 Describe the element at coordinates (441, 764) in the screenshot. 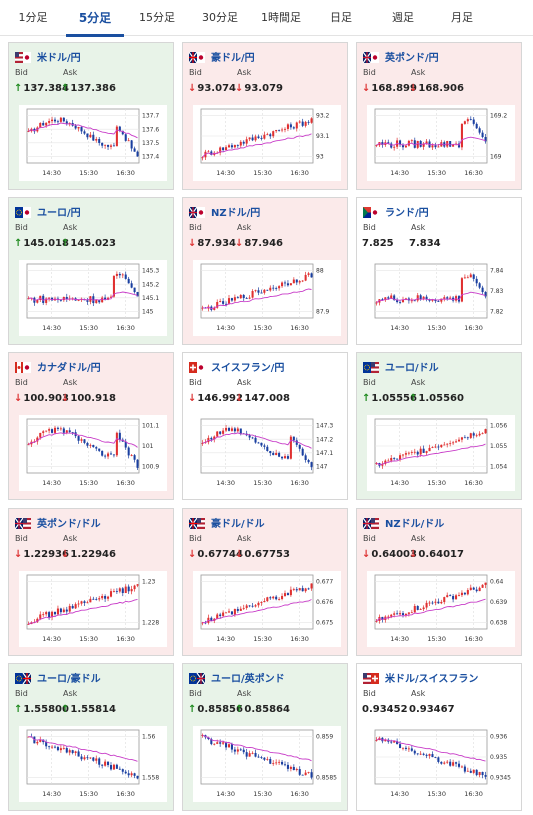

I see `chart-container: 14:30 15:30 16:30 0.936 0.935 0.9345` at that location.